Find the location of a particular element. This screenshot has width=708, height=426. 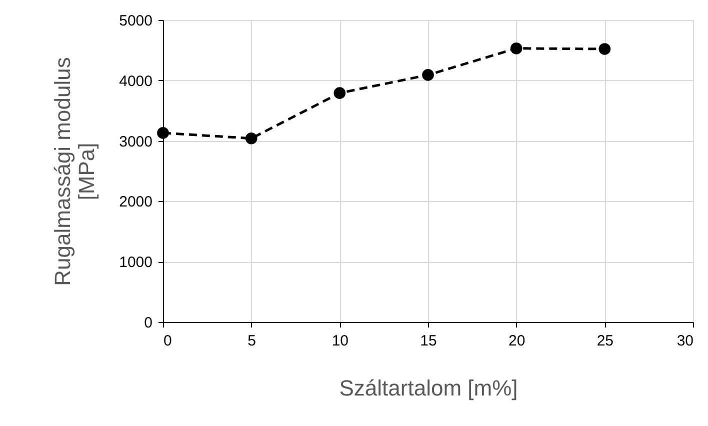

x-axis-title: Száltartalom [m%] is located at coordinates (428, 388).